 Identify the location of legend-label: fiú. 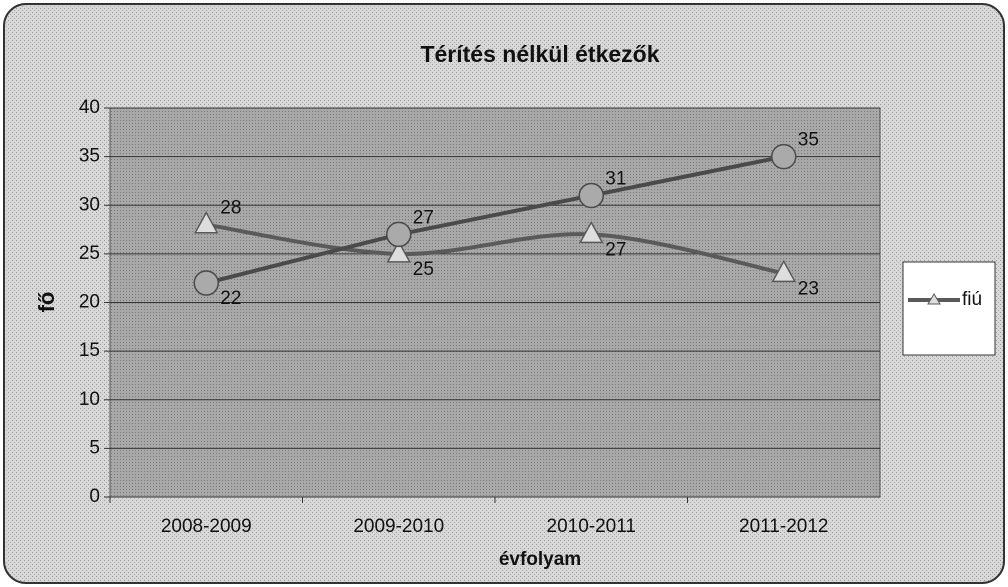
(972, 299).